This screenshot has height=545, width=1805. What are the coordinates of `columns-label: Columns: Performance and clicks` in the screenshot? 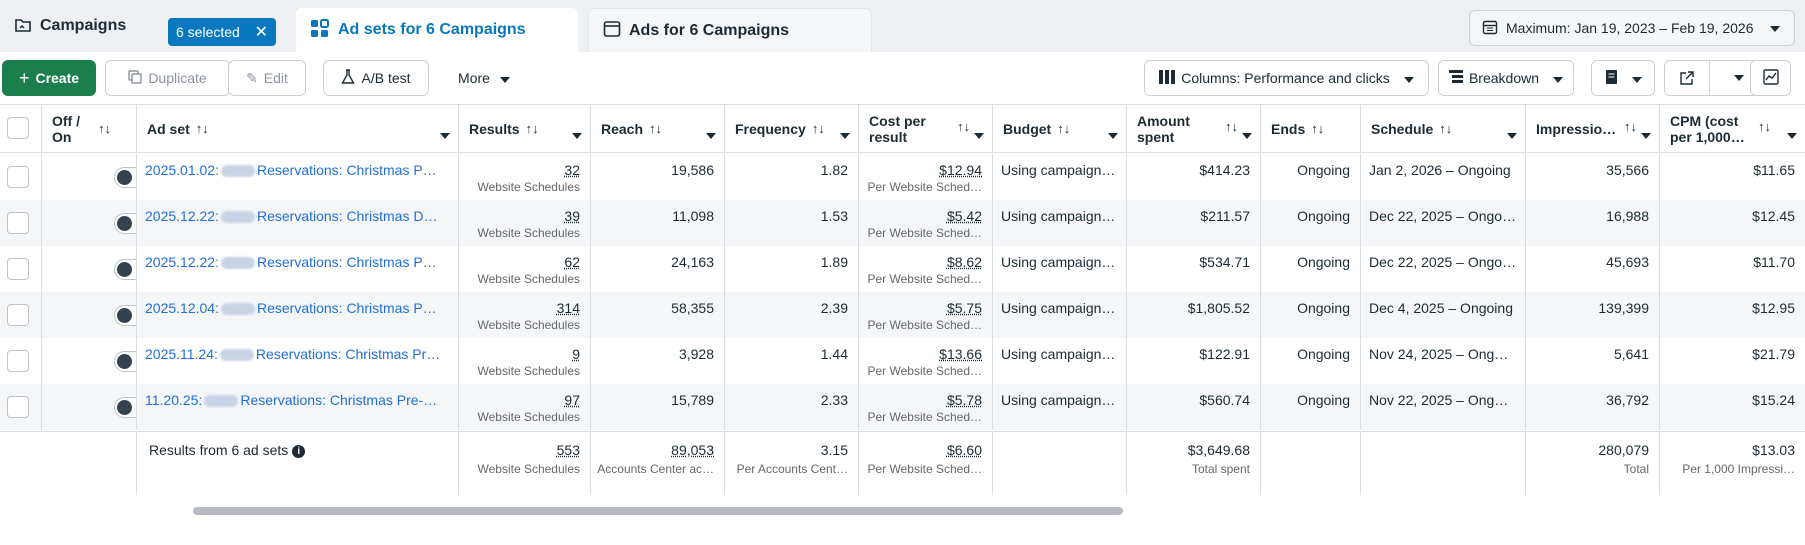 It's located at (1285, 78).